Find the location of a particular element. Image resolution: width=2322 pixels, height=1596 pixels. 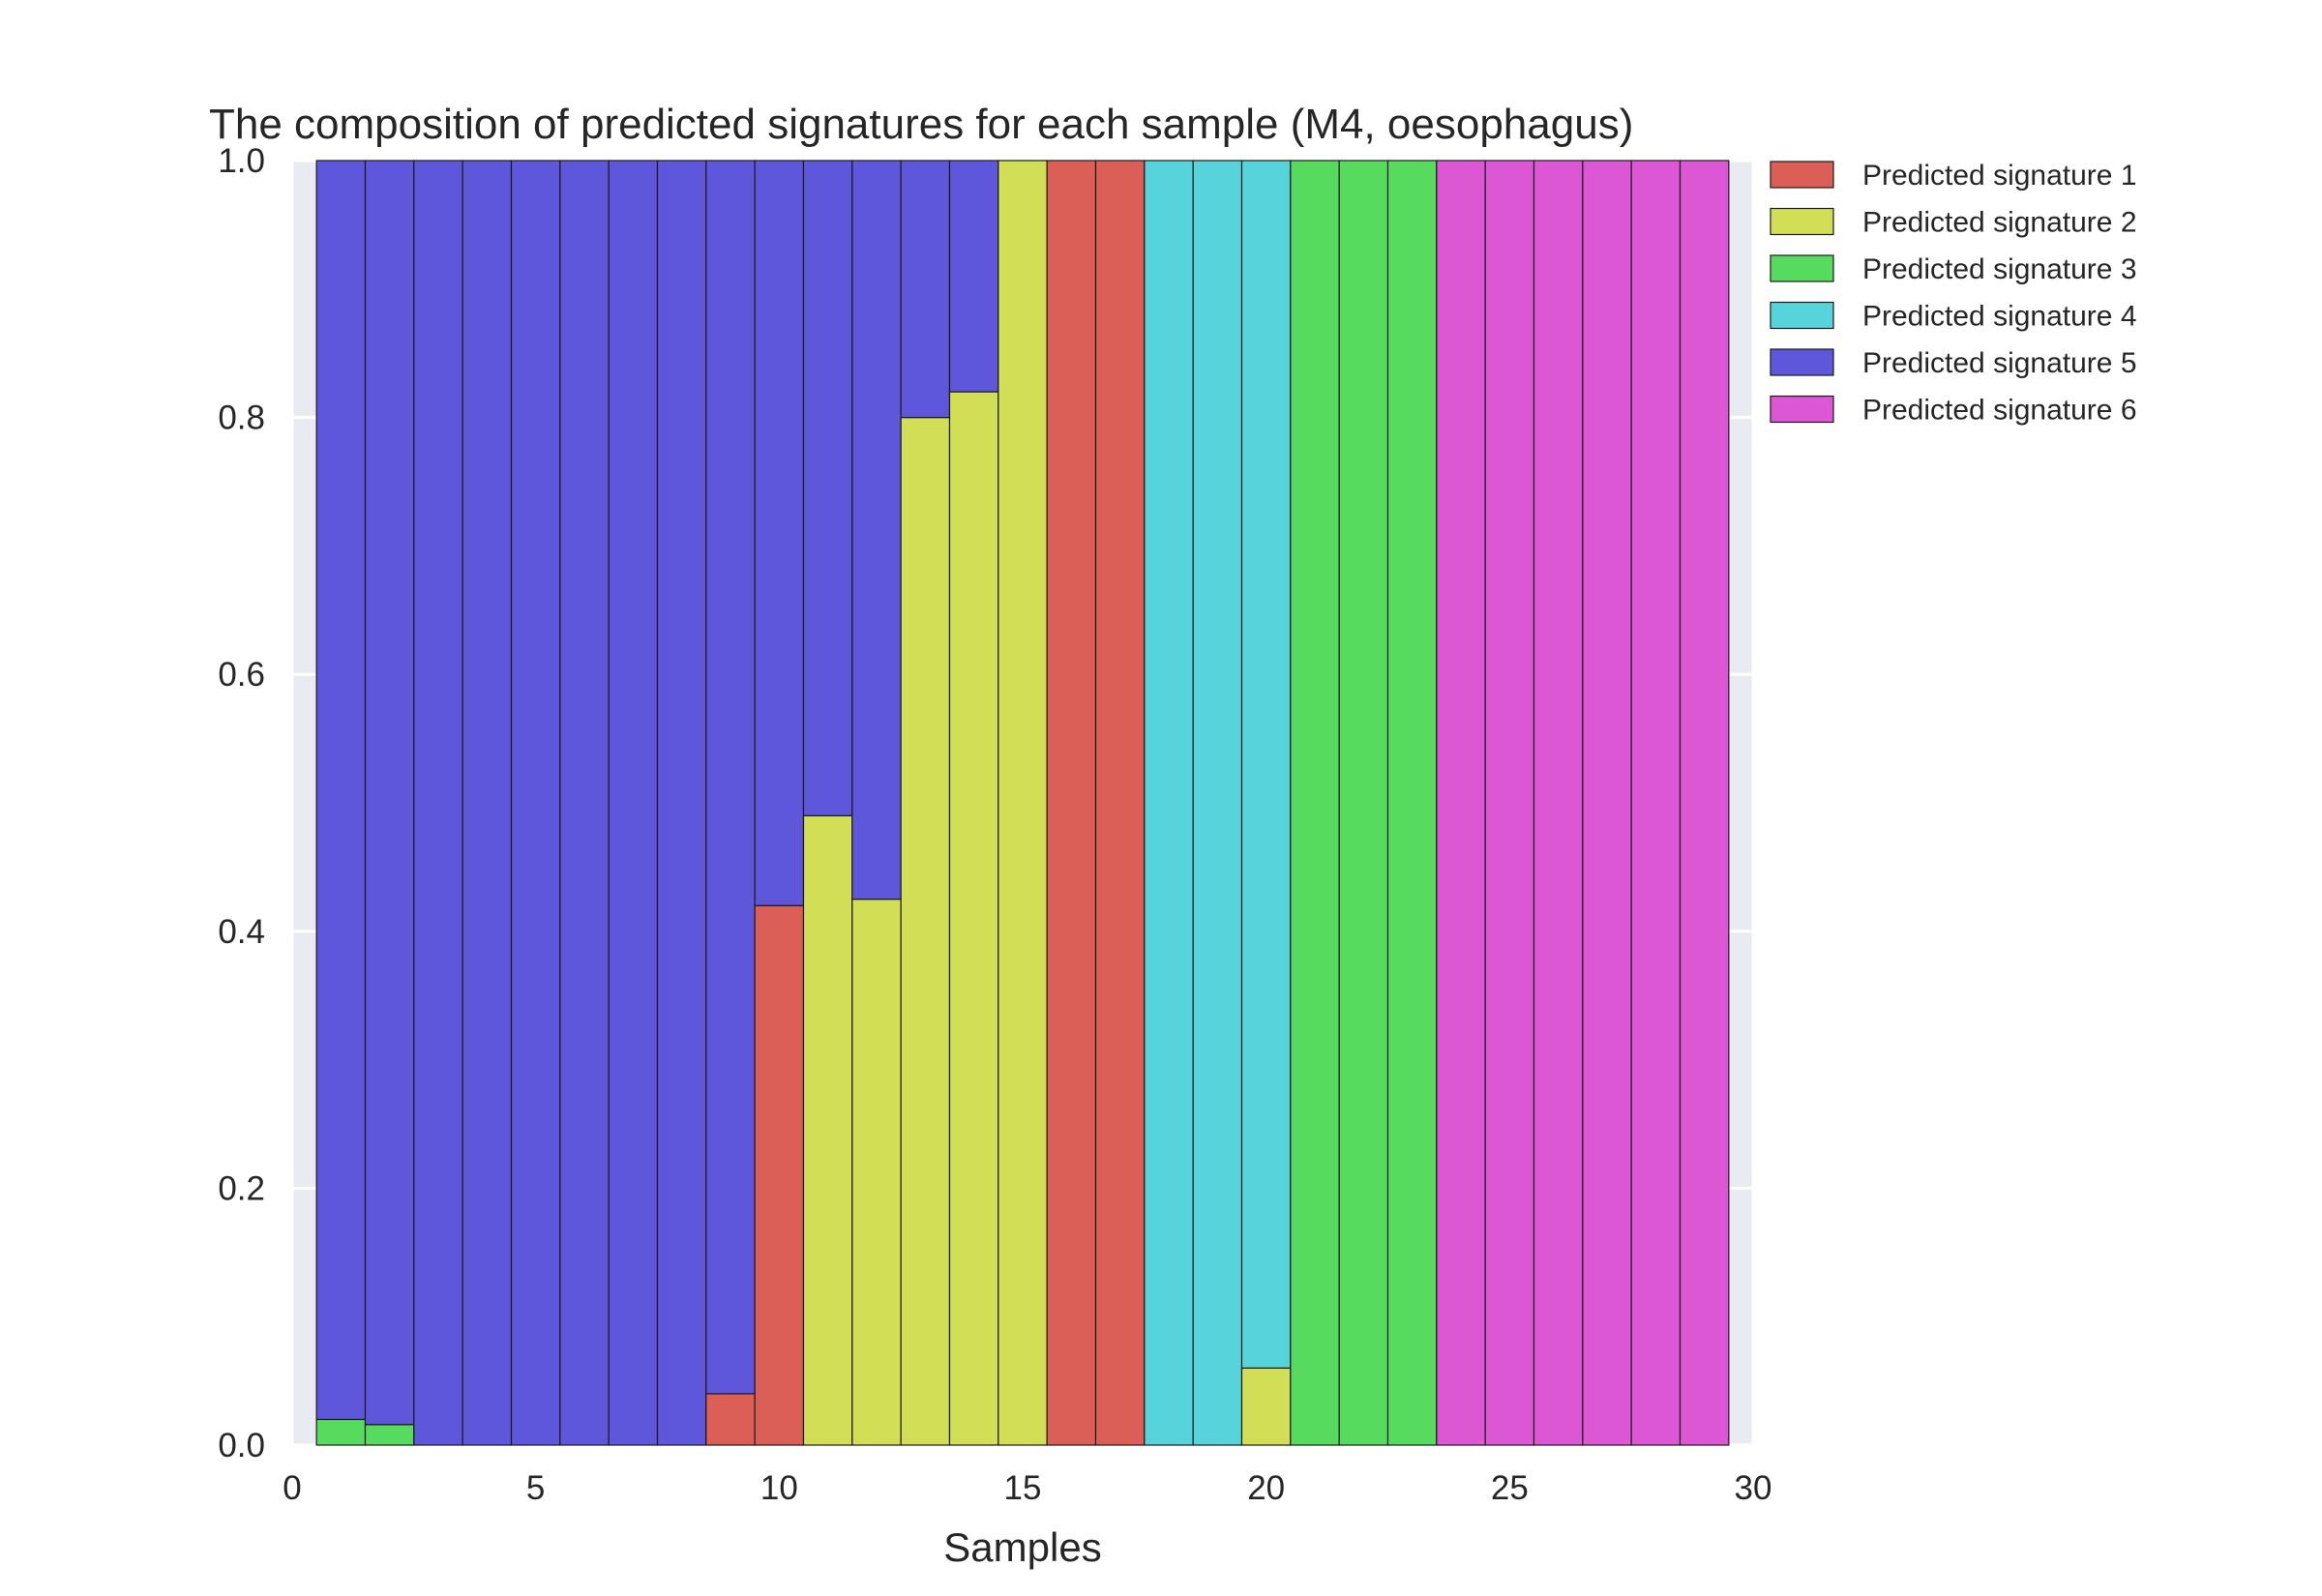

x-tick-label: 20 is located at coordinates (1266, 1488).